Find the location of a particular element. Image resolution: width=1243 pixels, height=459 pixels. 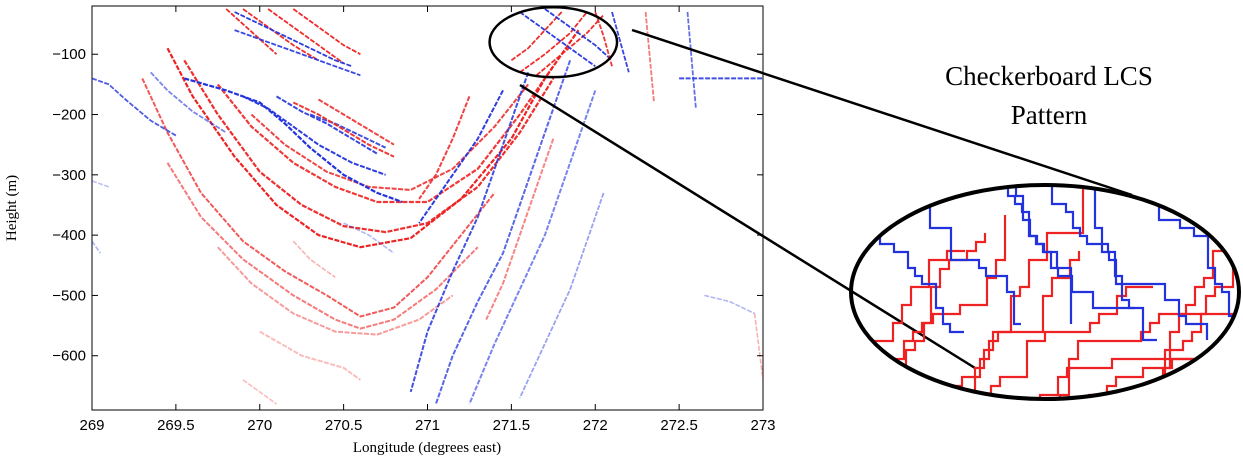

y-axis-title: Height (m) is located at coordinates (12, 208).